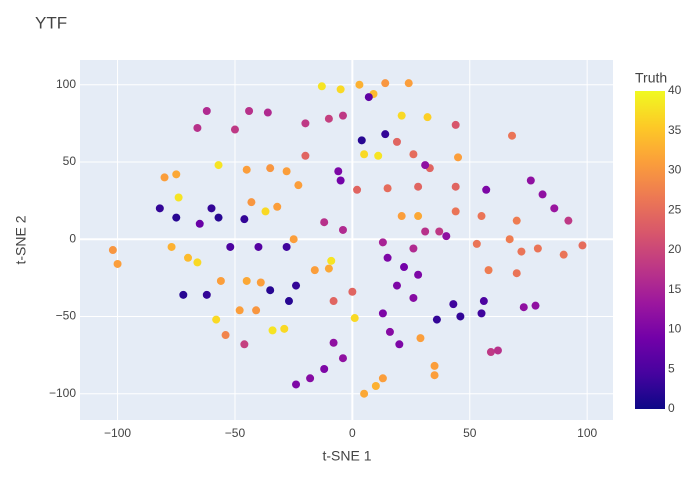  Describe the element at coordinates (346, 456) in the screenshot. I see `x-axis-title: t-SNE 1` at that location.